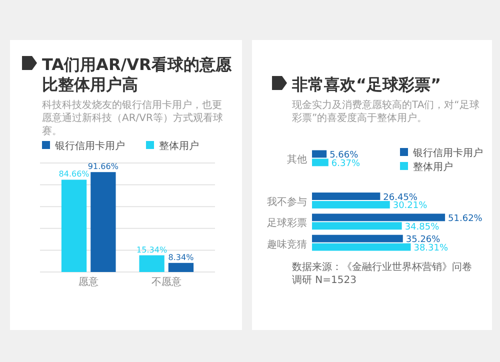  I want to click on source-note: 数据来源：《金融行业世界杯营销》问卷调研 N=1523, so click(382, 273).